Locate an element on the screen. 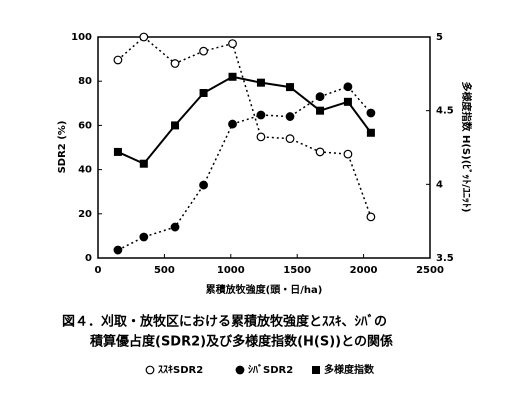 This screenshot has width=508, height=416. y2-axis-label: 多様度指数 H(S)(ﾋﾞｯﾄ/ﾕﾆｯﾄ) is located at coordinates (466, 147).